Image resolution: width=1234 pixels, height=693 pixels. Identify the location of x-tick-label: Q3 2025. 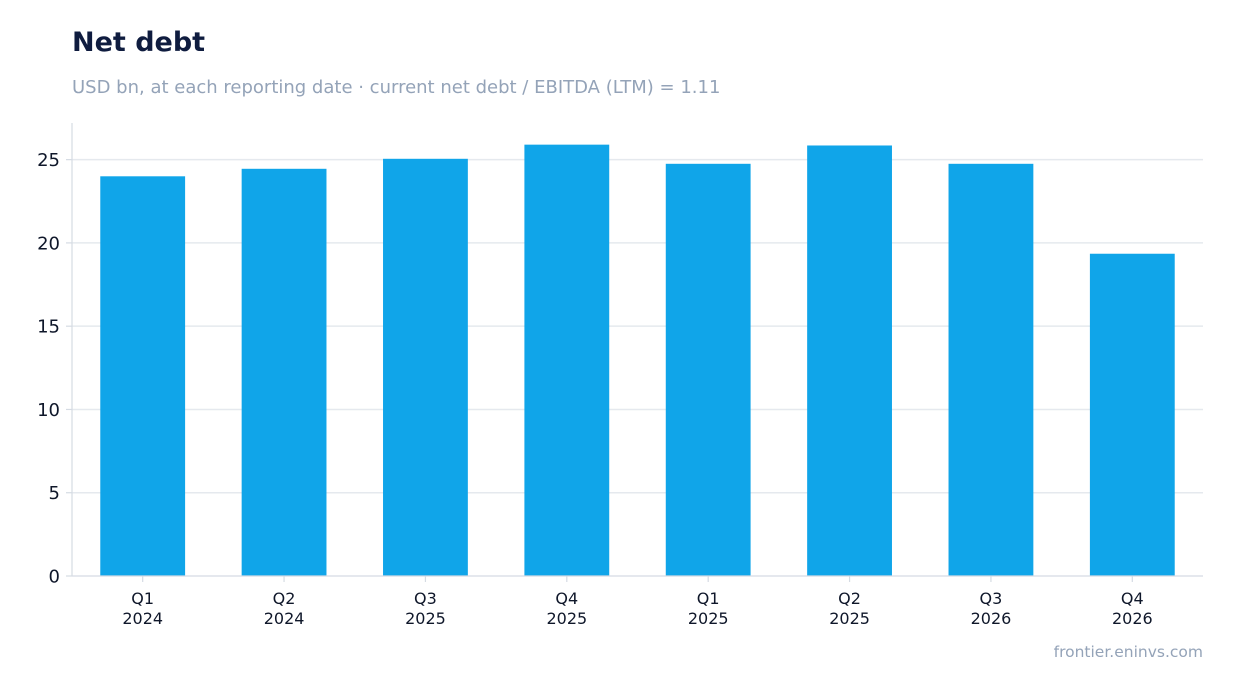
(425, 608).